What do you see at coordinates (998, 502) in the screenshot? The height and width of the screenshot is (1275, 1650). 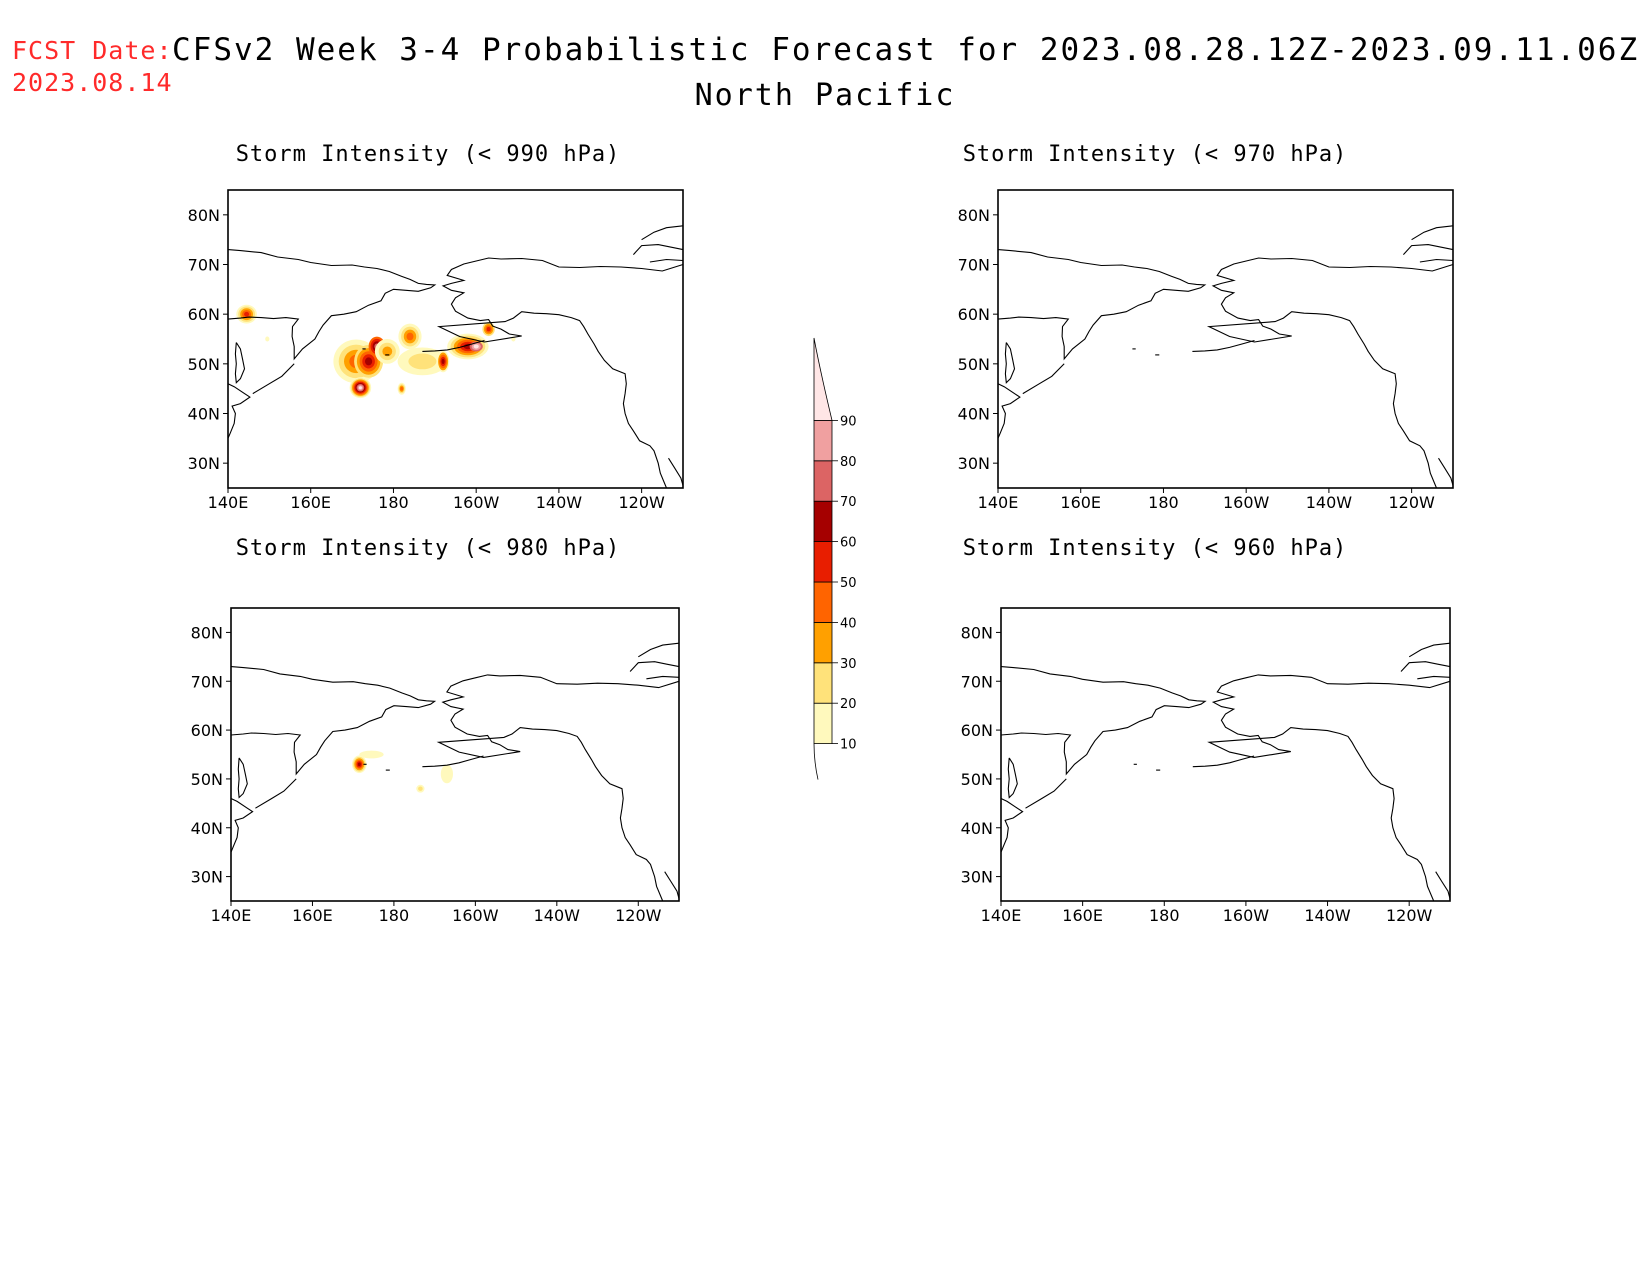 I see `lon-label-p970-0: 140E` at bounding box center [998, 502].